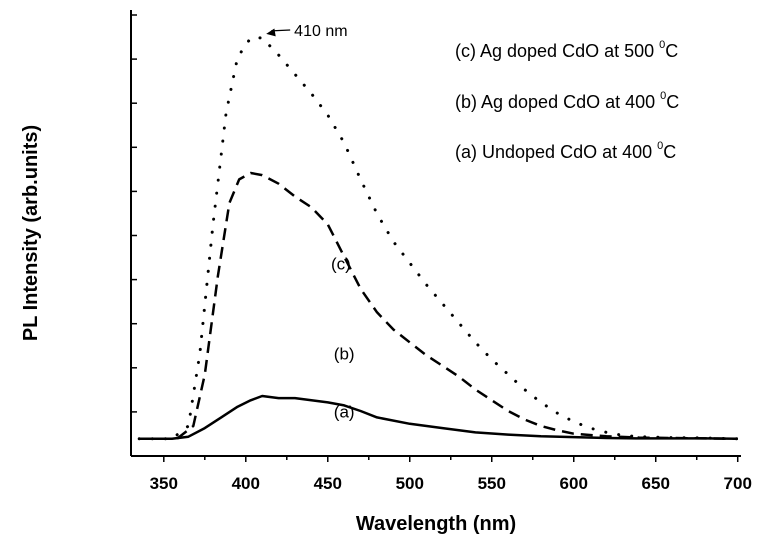 The width and height of the screenshot is (762, 536). What do you see at coordinates (164, 483) in the screenshot?
I see `x-tick-label: 350` at bounding box center [164, 483].